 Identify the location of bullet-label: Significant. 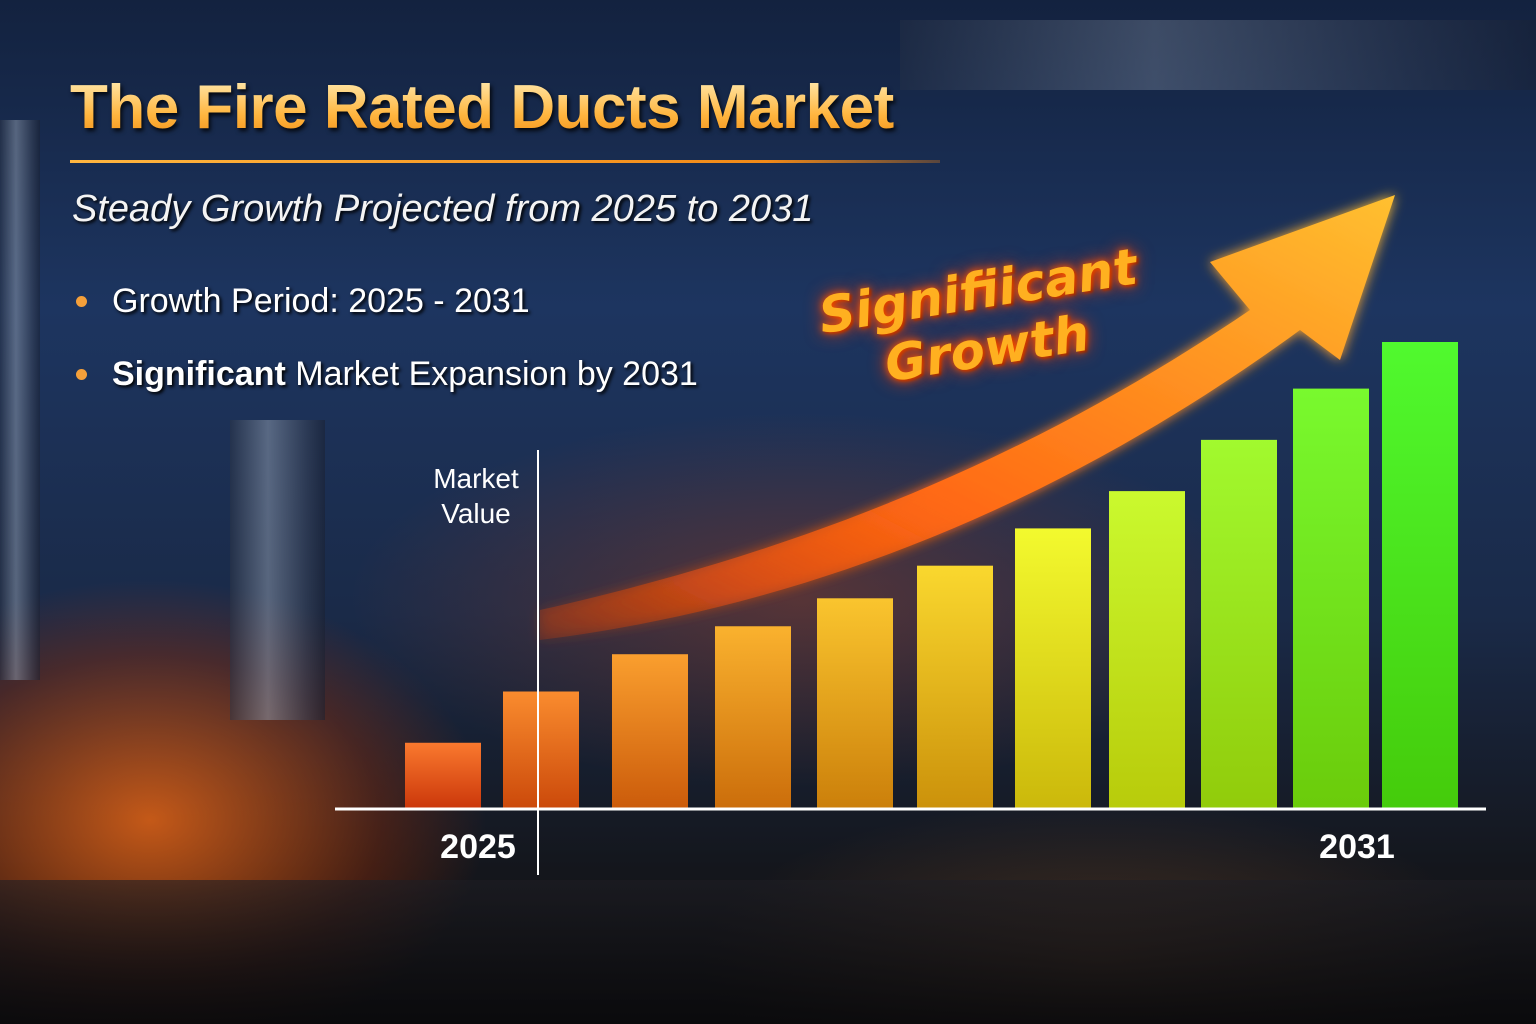
(199, 374).